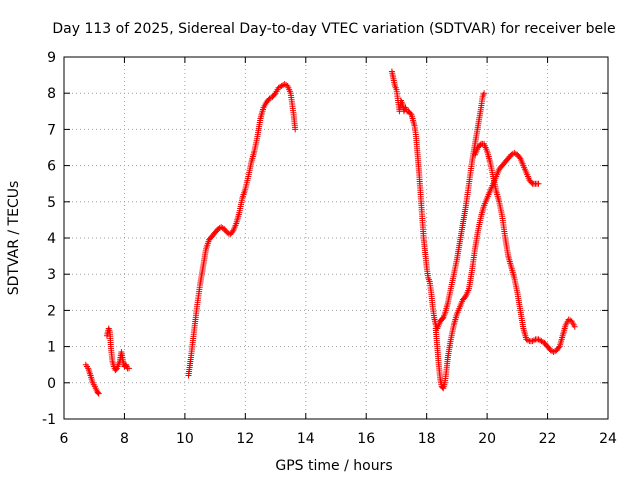 This screenshot has height=480, width=640. Describe the element at coordinates (525, 248) in the screenshot. I see `series-seg6` at that location.